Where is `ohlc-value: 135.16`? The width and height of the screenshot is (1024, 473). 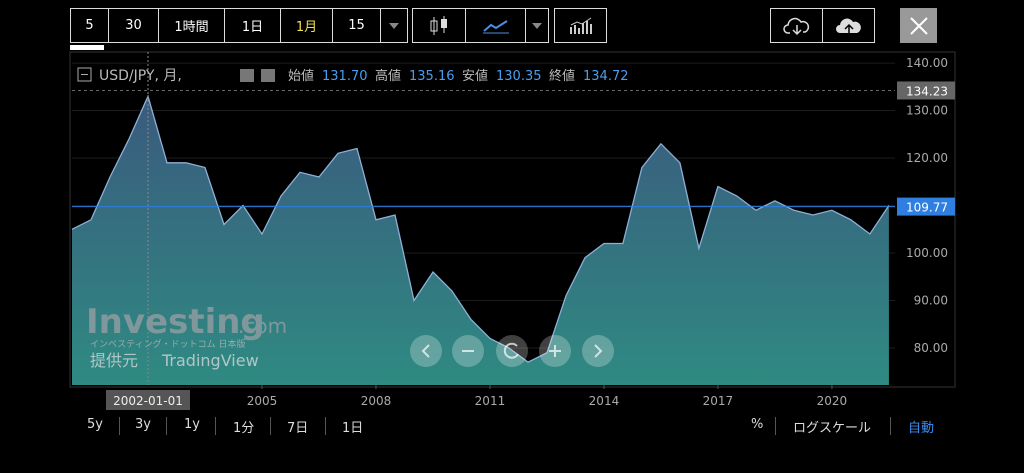 ohlc-value: 135.16 is located at coordinates (432, 76).